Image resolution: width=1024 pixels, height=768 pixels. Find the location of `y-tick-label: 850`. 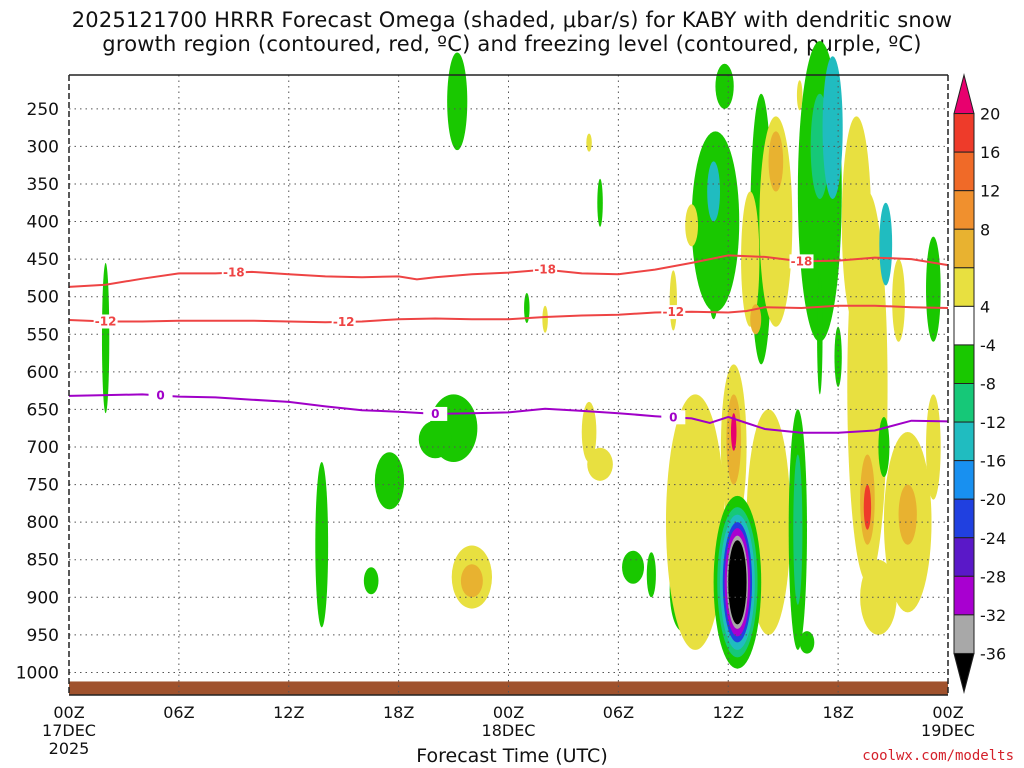

y-tick-label: 850 is located at coordinates (43, 561).